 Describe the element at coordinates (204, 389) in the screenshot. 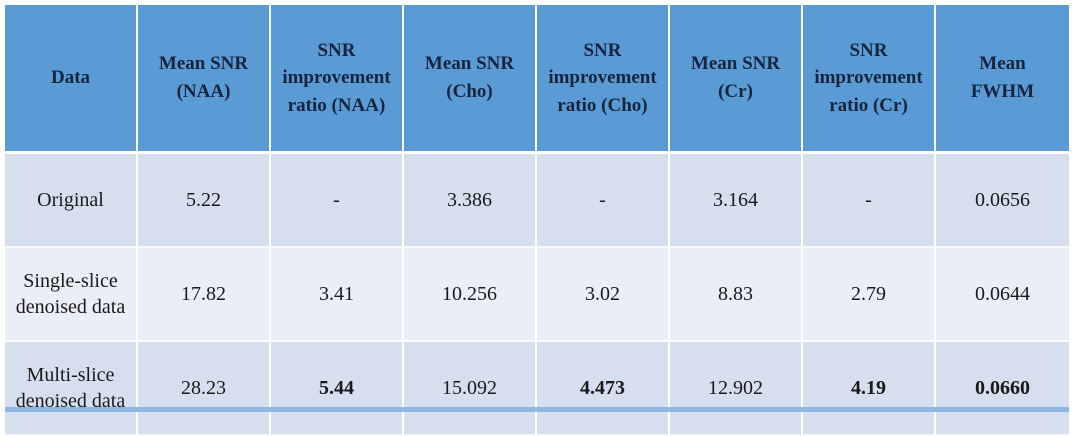

I see `value-cell: 28.23` at that location.